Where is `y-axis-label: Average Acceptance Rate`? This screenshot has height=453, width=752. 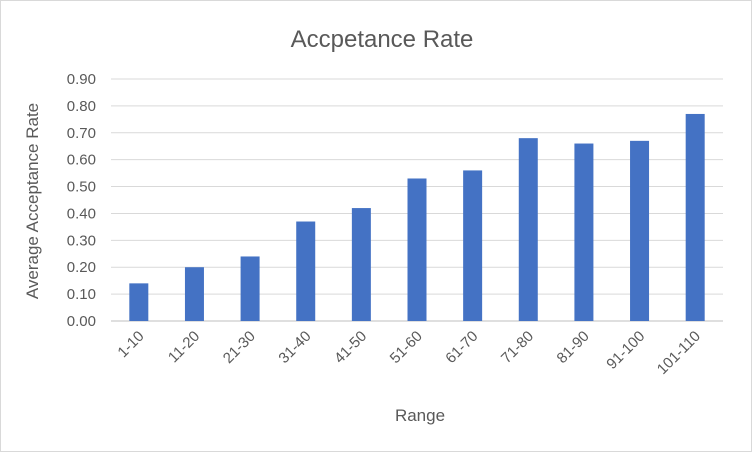
y-axis-label: Average Acceptance Rate is located at coordinates (32, 201).